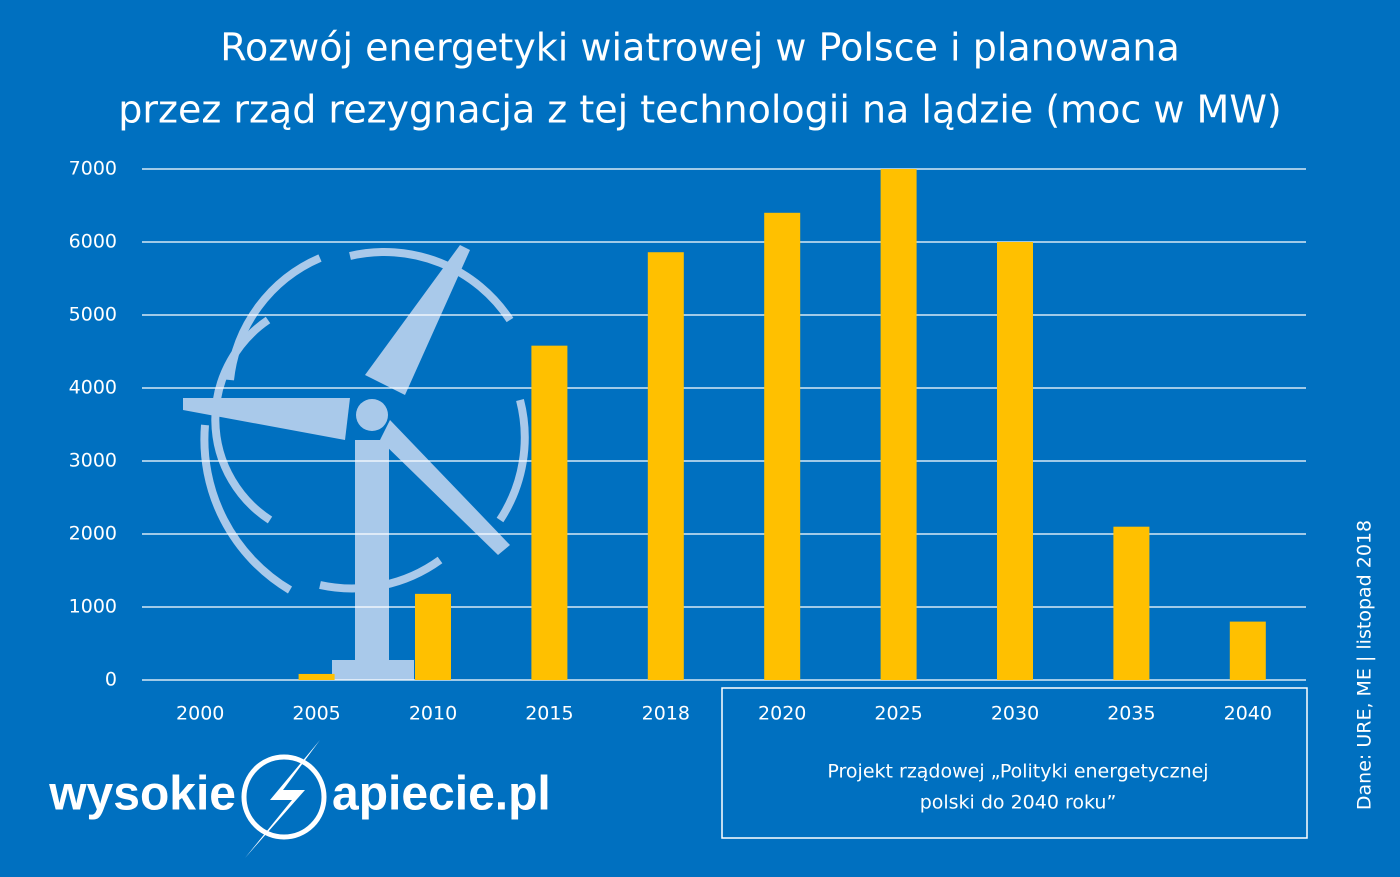  Describe the element at coordinates (93, 607) in the screenshot. I see `y-tick-label: 1000` at that location.